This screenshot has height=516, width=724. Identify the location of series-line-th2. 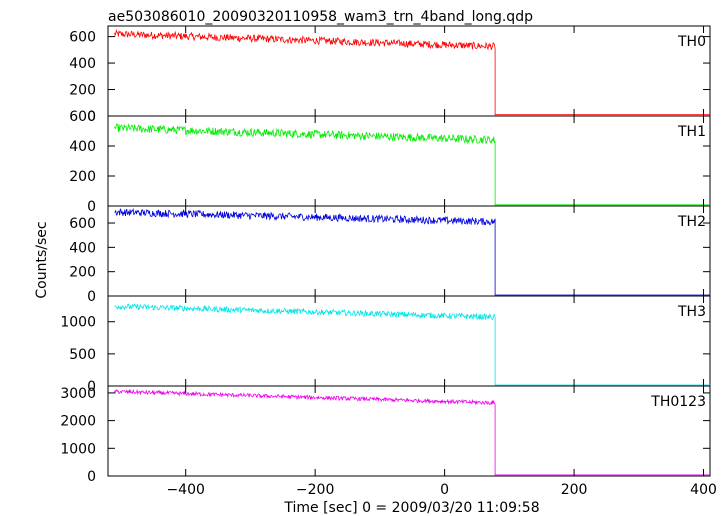
(412, 252).